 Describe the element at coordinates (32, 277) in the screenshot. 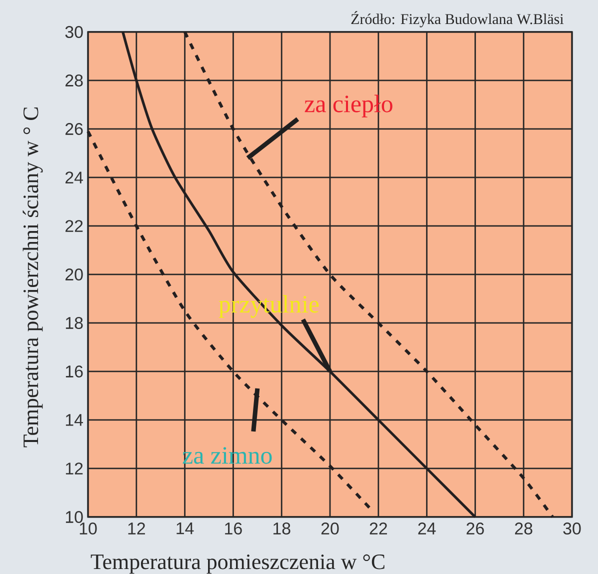

I see `y-axis-title: Temperatura powierzchni ściany w ° C` at that location.